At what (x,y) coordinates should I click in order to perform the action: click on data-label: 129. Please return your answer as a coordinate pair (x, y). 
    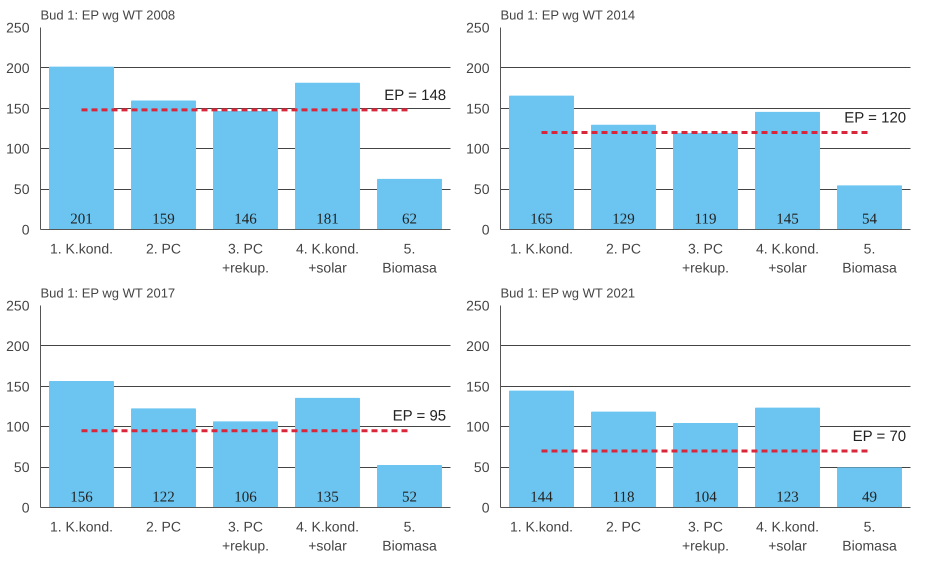
    Looking at the image, I should click on (623, 220).